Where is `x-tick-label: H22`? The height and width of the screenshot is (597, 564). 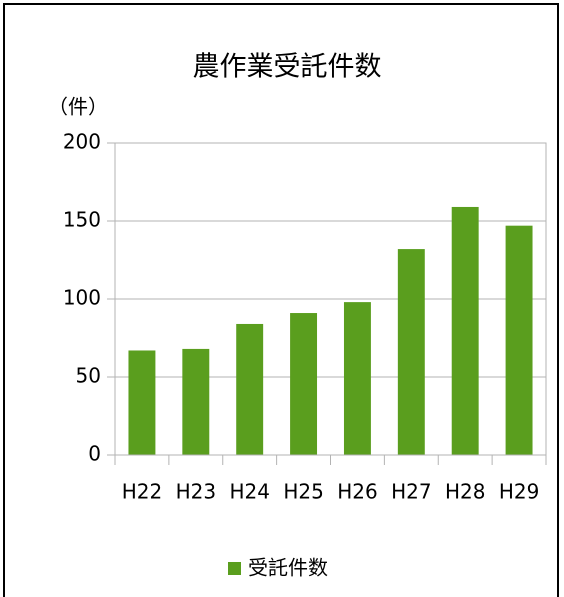 x-tick-label: H22 is located at coordinates (142, 492).